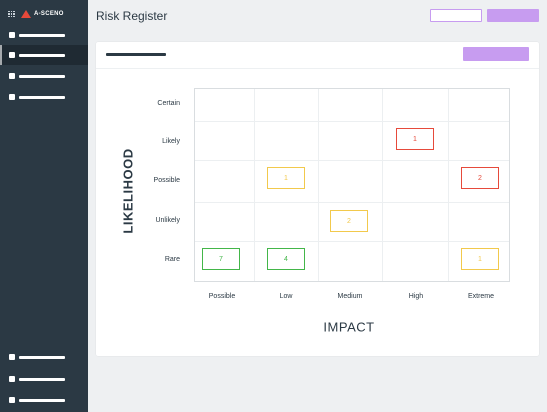 The image size is (547, 412). I want to click on row-label: Rare, so click(172, 259).